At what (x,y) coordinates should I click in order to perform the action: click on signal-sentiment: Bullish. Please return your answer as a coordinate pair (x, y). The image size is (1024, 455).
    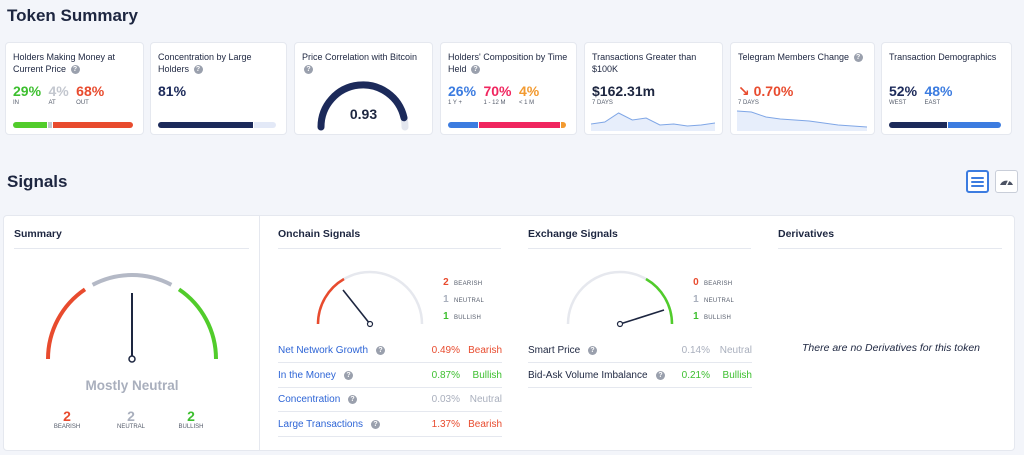
    Looking at the image, I should click on (487, 375).